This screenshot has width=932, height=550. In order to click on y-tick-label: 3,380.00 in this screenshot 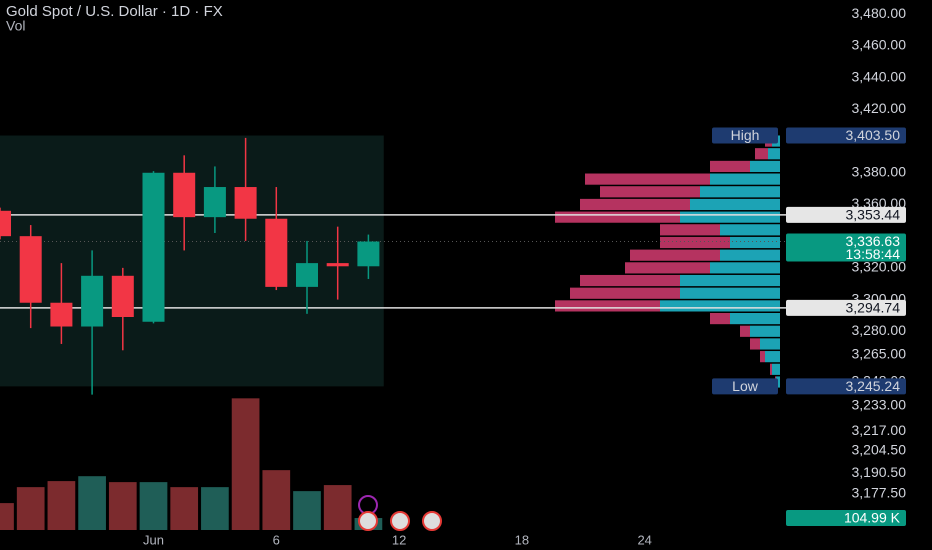, I will do `click(879, 171)`.